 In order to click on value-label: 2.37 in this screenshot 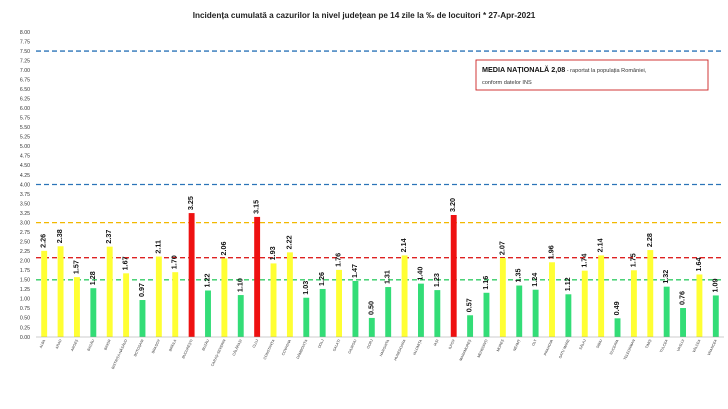, I will do `click(108, 237)`.